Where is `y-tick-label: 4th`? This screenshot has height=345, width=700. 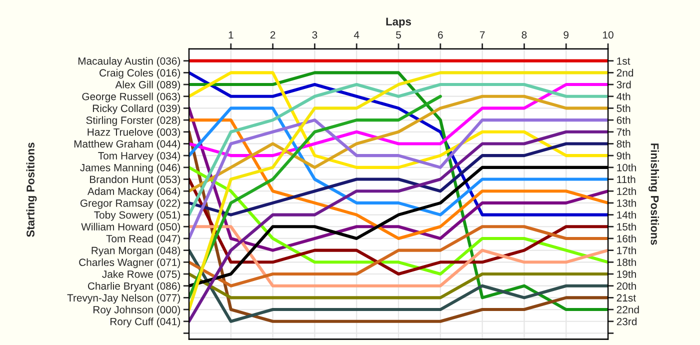 y-tick-label: 4th is located at coordinates (623, 96).